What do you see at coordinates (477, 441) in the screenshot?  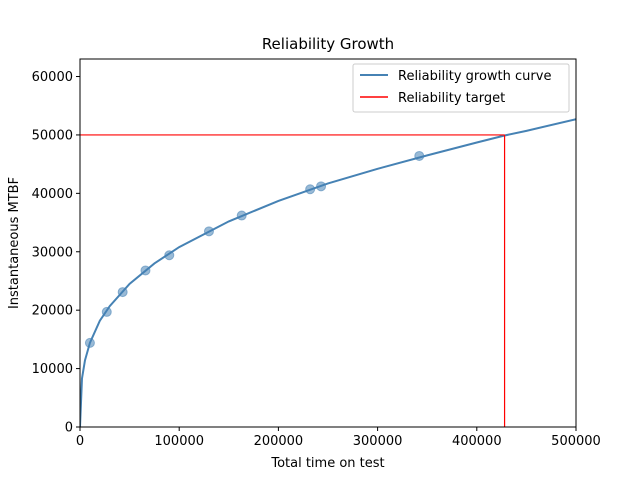 I see `x-tick-label: 400000` at bounding box center [477, 441].